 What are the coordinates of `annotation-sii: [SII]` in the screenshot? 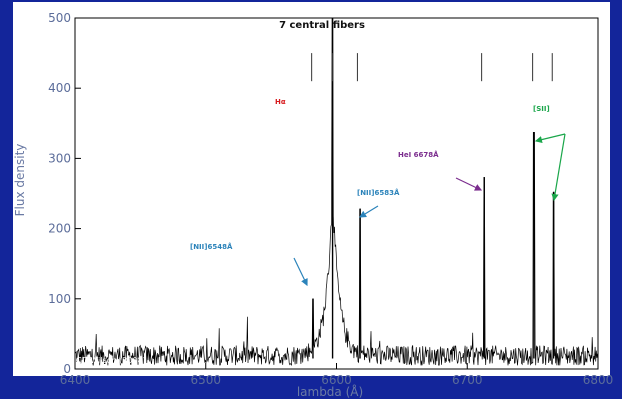 It's located at (541, 109).